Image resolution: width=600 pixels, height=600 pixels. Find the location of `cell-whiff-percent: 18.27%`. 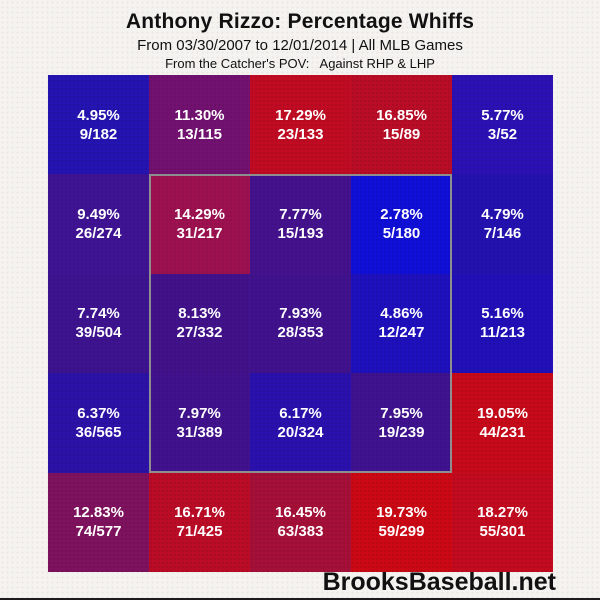

cell-whiff-percent: 18.27% is located at coordinates (502, 513).